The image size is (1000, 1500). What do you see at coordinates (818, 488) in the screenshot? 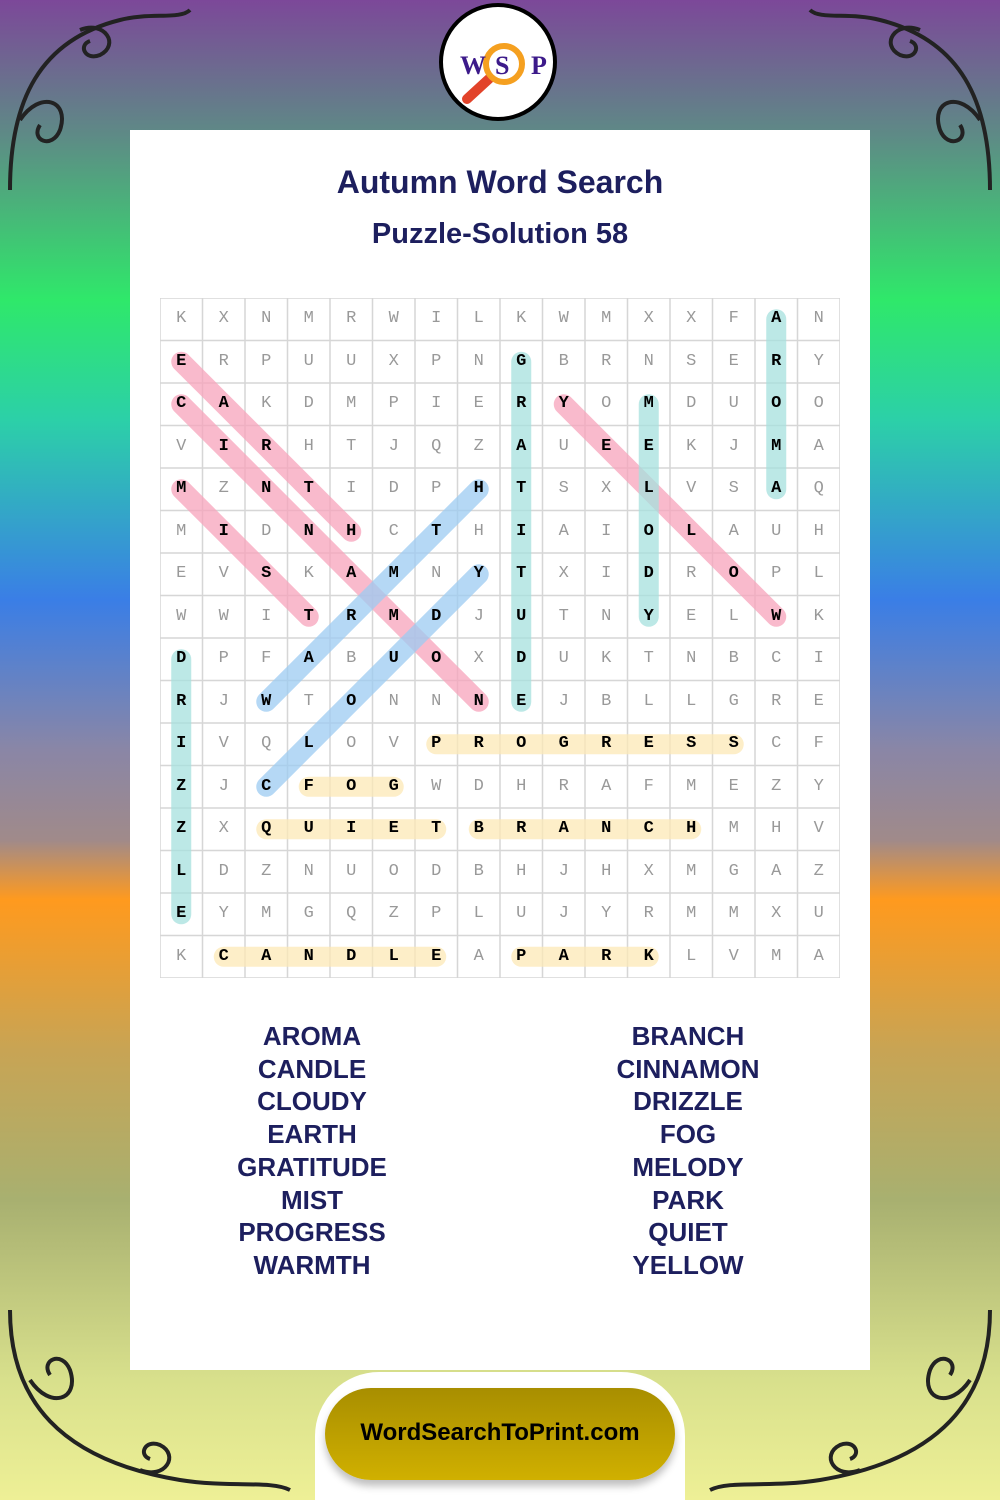
I see `grid-cell: Q` at bounding box center [818, 488].